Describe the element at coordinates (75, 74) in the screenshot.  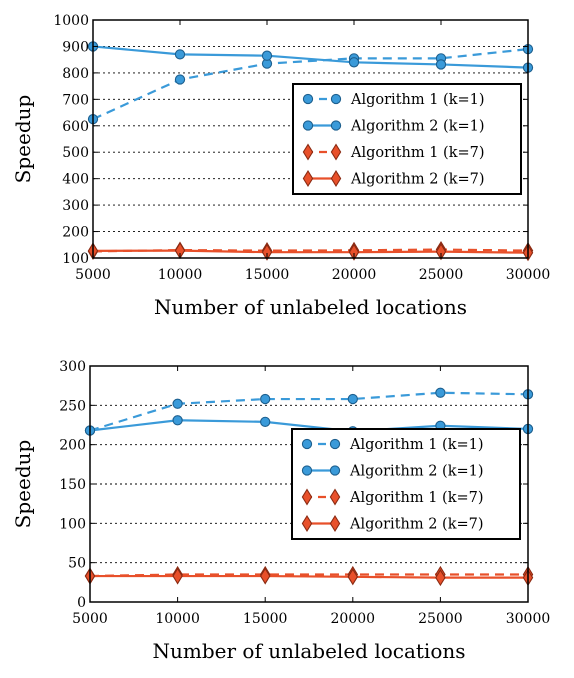
I see `y-tick-label: 800` at that location.